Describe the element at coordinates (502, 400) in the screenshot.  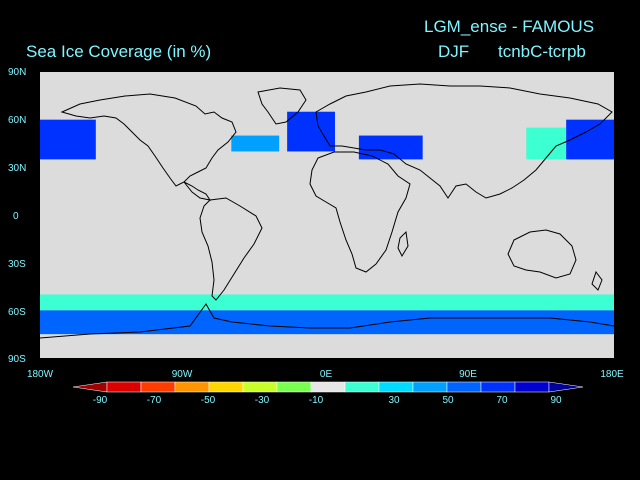
I see `colorbar-label: 70` at that location.